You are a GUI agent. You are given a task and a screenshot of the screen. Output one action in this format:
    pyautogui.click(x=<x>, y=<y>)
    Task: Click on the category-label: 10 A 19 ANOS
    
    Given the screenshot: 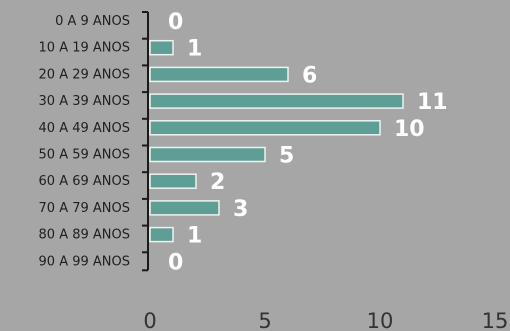 What is the action you would take?
    pyautogui.click(x=84, y=48)
    